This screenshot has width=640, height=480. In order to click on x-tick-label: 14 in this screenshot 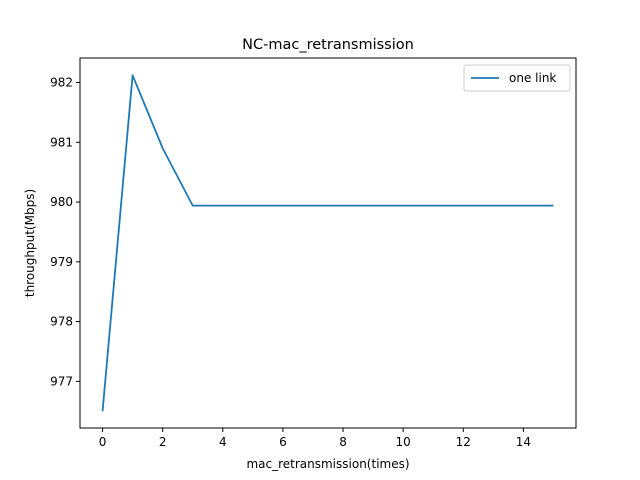, I will do `click(523, 442)`.